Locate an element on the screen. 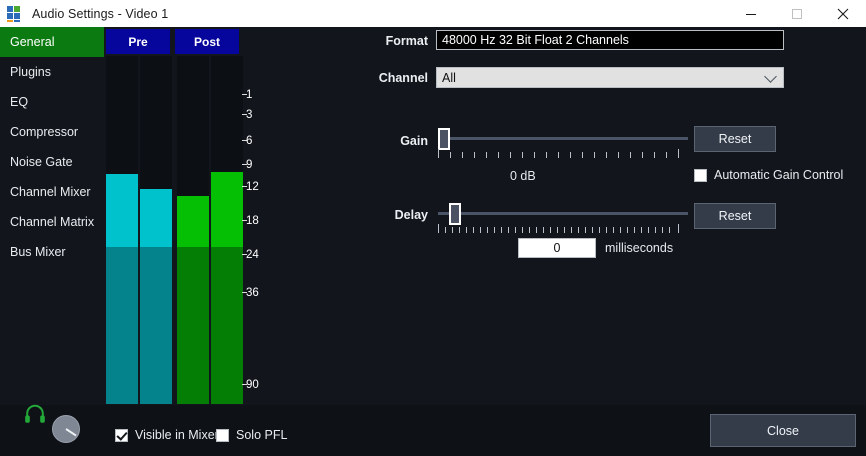 This screenshot has height=456, width=866. visible-in-mixer-checkbox is located at coordinates (121, 435).